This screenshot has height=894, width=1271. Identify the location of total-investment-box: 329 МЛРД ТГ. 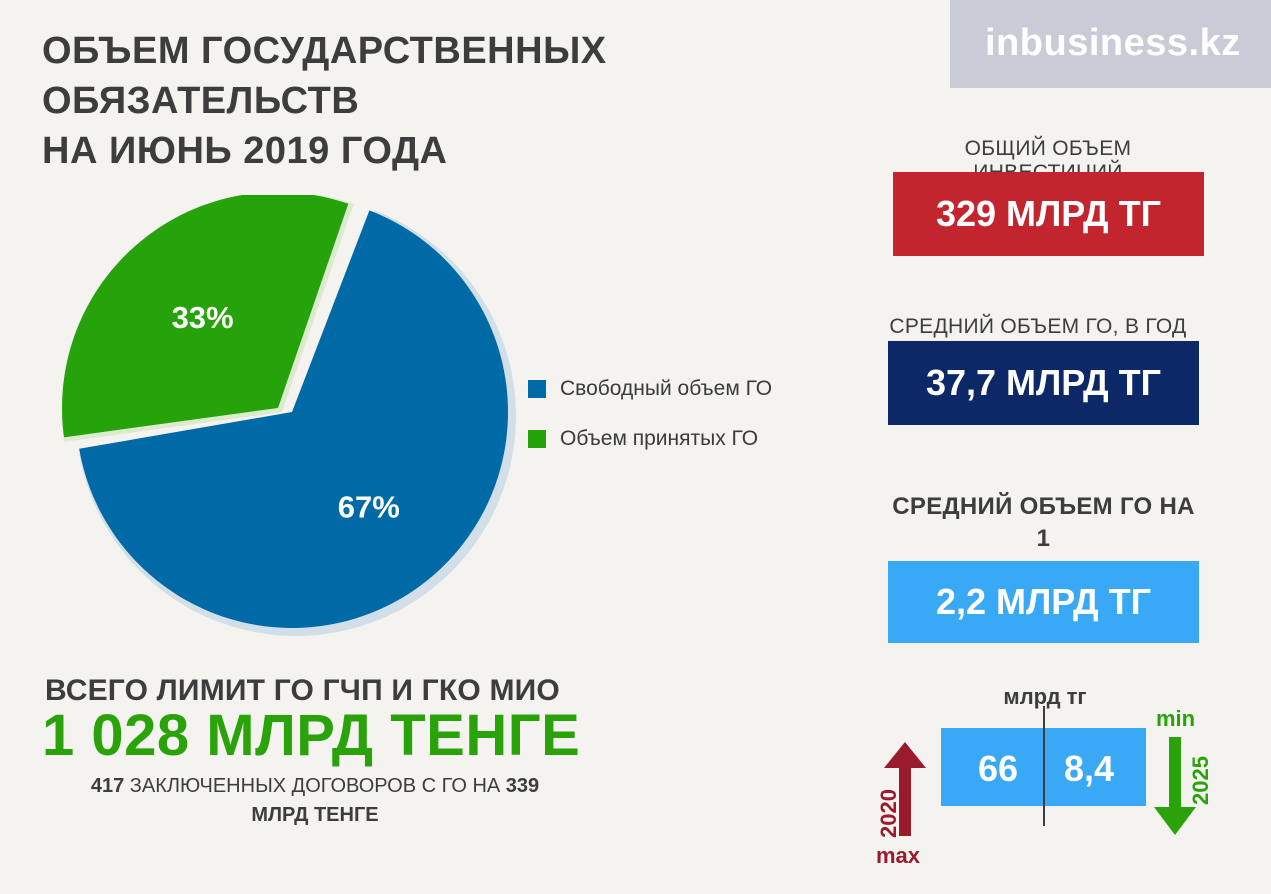
(1048, 214).